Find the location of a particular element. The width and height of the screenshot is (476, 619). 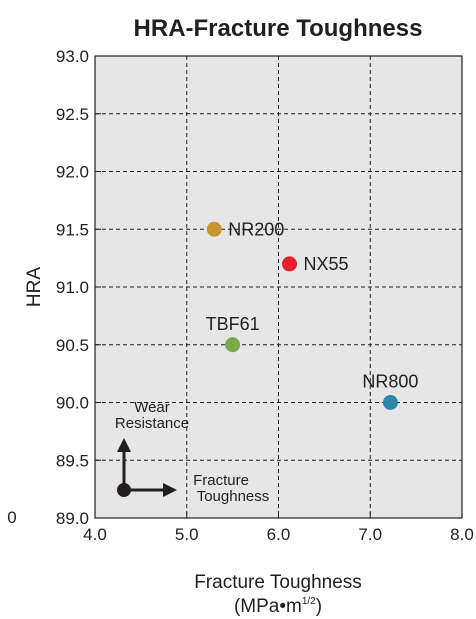

x-tick-label: 8.0 is located at coordinates (462, 534).